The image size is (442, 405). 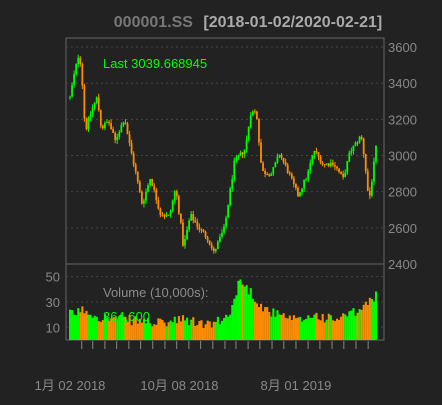 I want to click on volume-label: Volume (10,000s):, so click(x=156, y=292).